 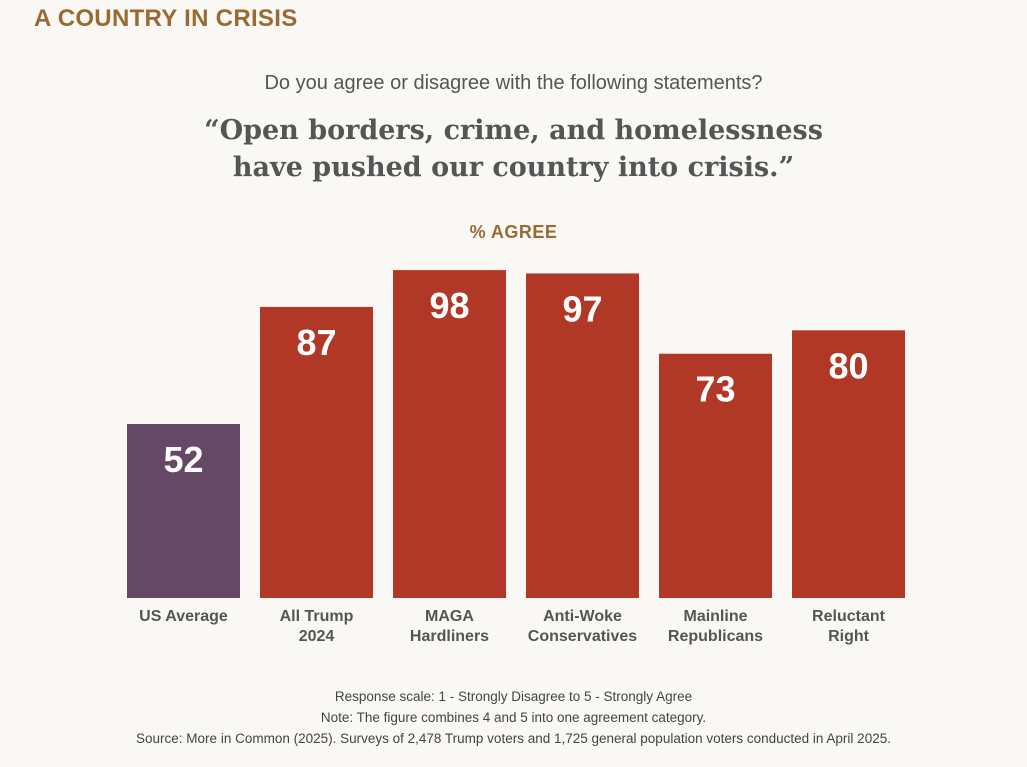 I want to click on category-label: Anti-Woke, so click(x=582, y=616).